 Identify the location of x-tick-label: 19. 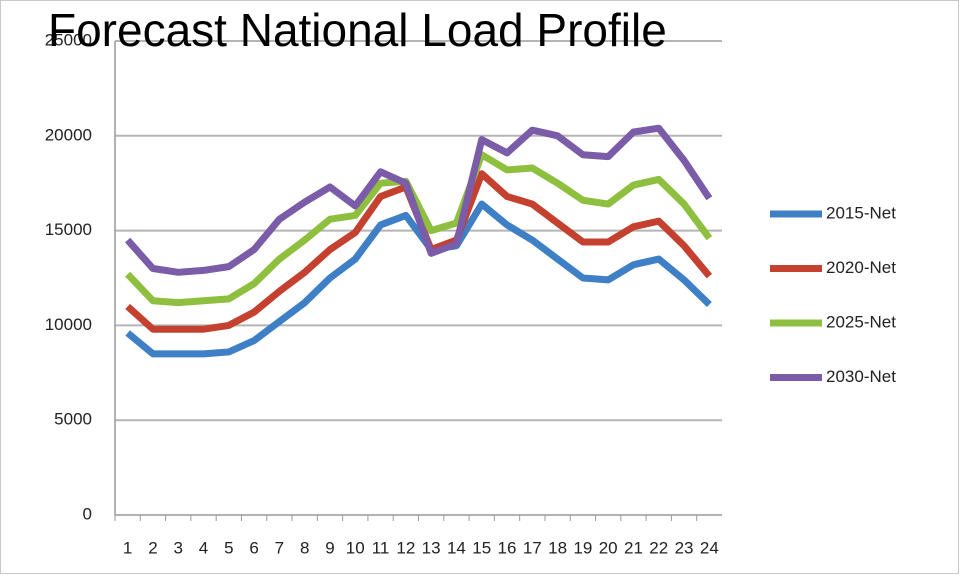
(582, 547).